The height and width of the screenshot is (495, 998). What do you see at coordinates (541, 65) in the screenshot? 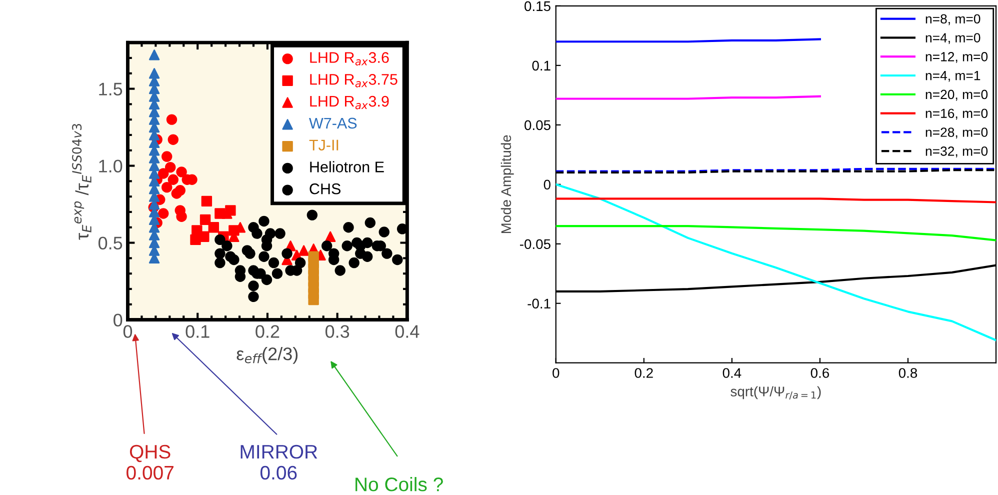
I see `y-tick-label: 0.1` at bounding box center [541, 65].